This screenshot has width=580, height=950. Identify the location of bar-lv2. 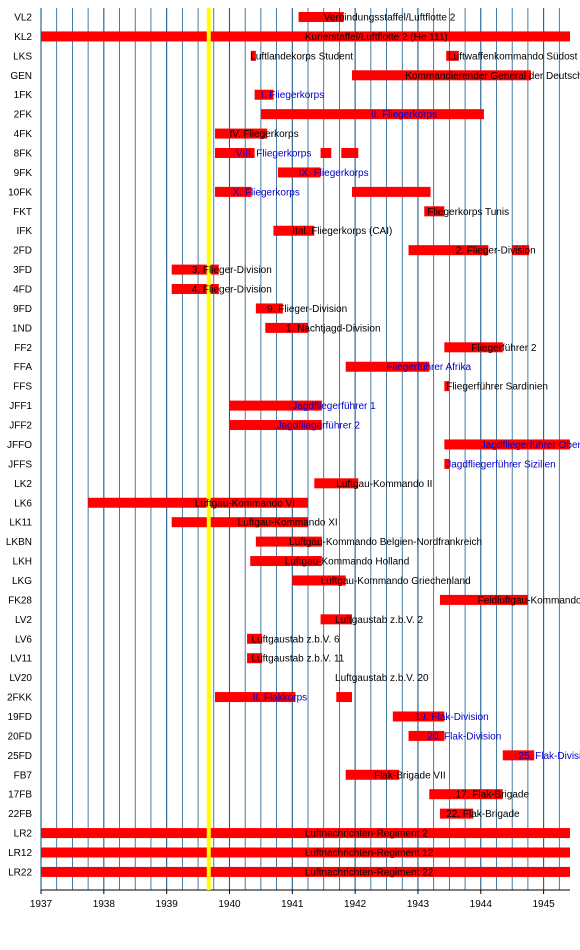
(336, 619).